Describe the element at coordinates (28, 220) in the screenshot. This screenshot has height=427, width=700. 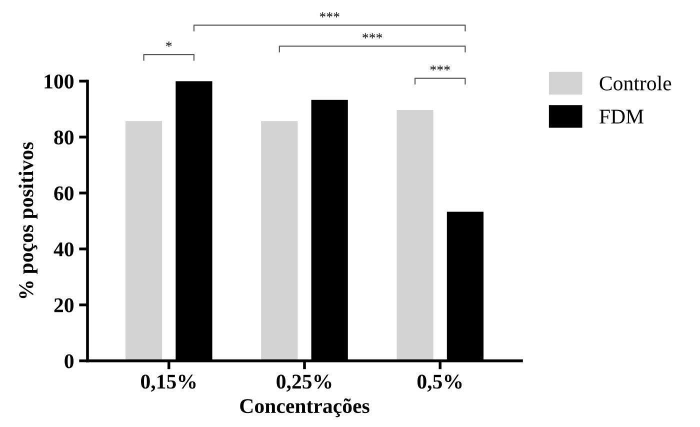
I see `y-axis-title: % poços positivos` at that location.